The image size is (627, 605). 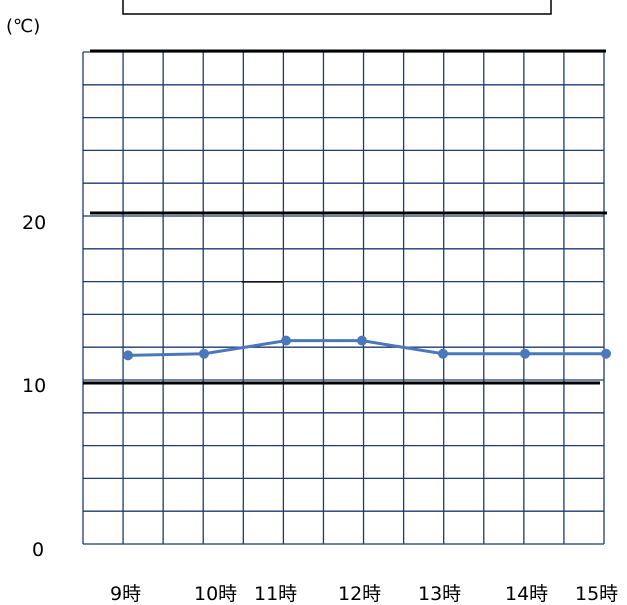 I want to click on y-tick-10: 10, so click(x=34, y=386).